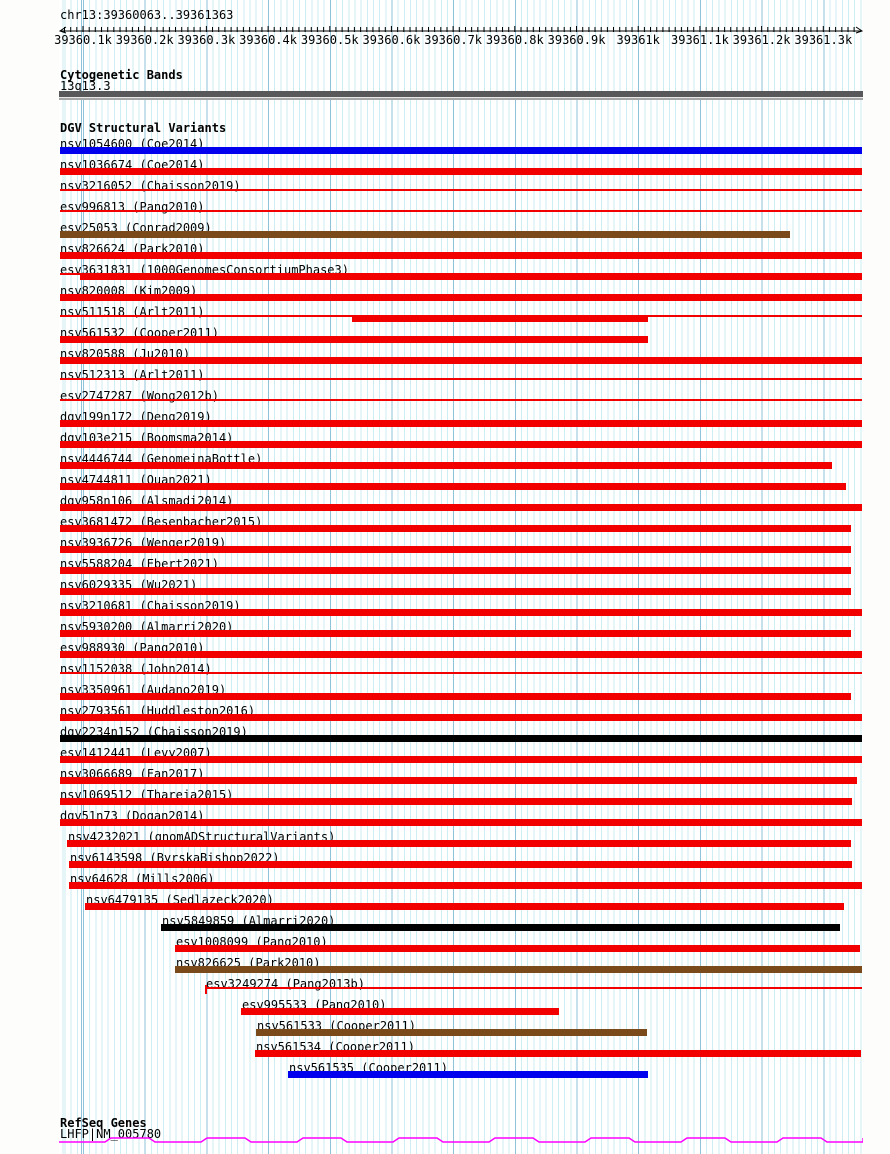 This screenshot has width=890, height=1154. Describe the element at coordinates (576, 40) in the screenshot. I see `ruler-tick-label: 39360.9k` at that location.